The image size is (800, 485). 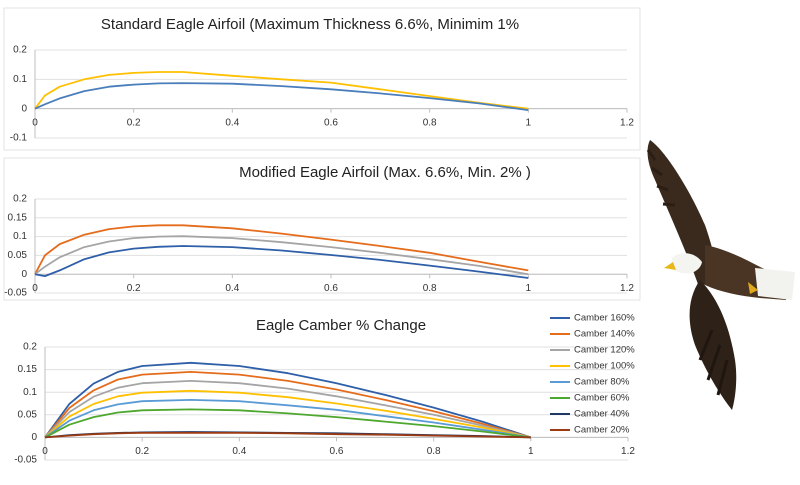 What do you see at coordinates (602, 382) in the screenshot?
I see `legend-label: Camber 80%` at bounding box center [602, 382].